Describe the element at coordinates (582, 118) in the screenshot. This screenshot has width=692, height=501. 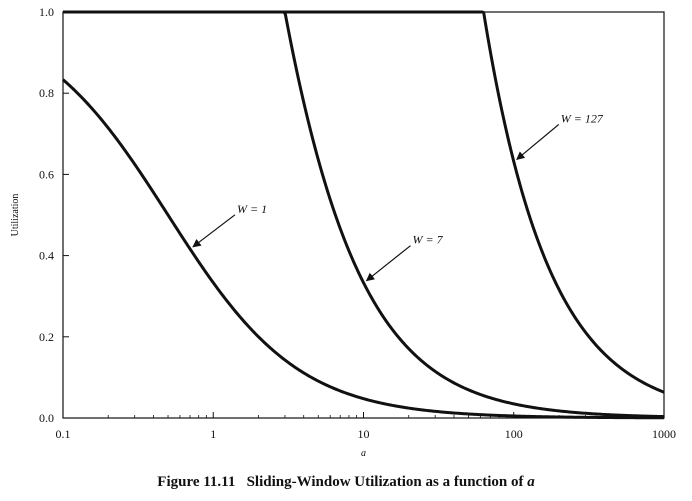
I see `annotation-label: W = 127` at that location.